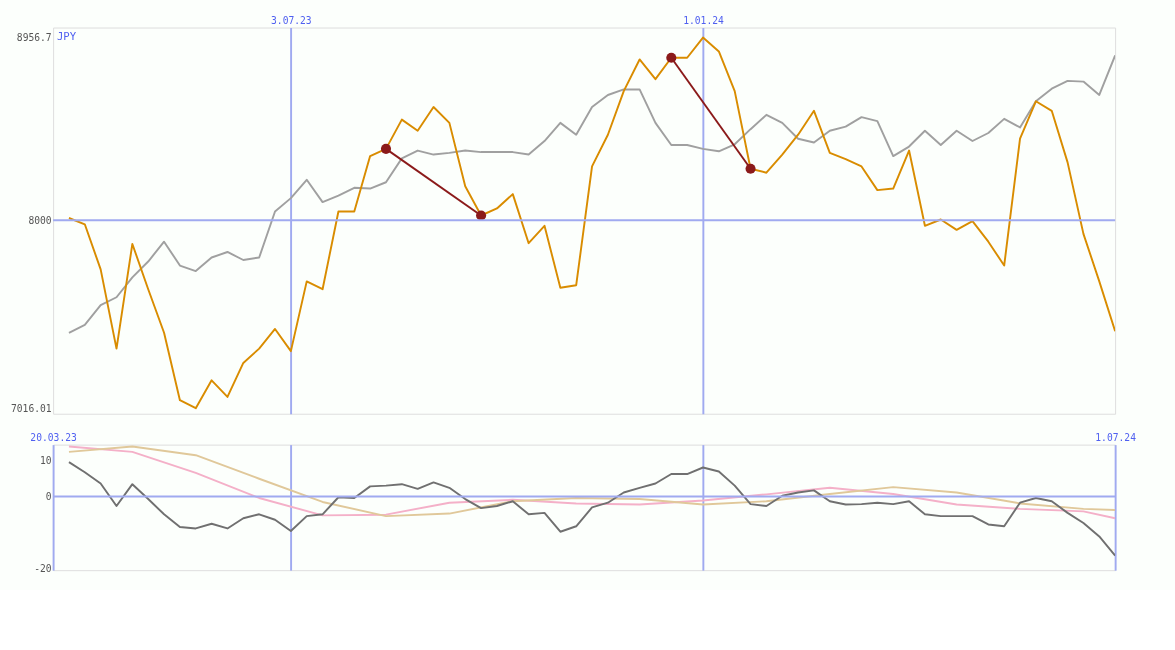 This screenshot has width=1175, height=650. Describe the element at coordinates (31, 408) in the screenshot. I see `y-tick-label: 7016.01` at that location.